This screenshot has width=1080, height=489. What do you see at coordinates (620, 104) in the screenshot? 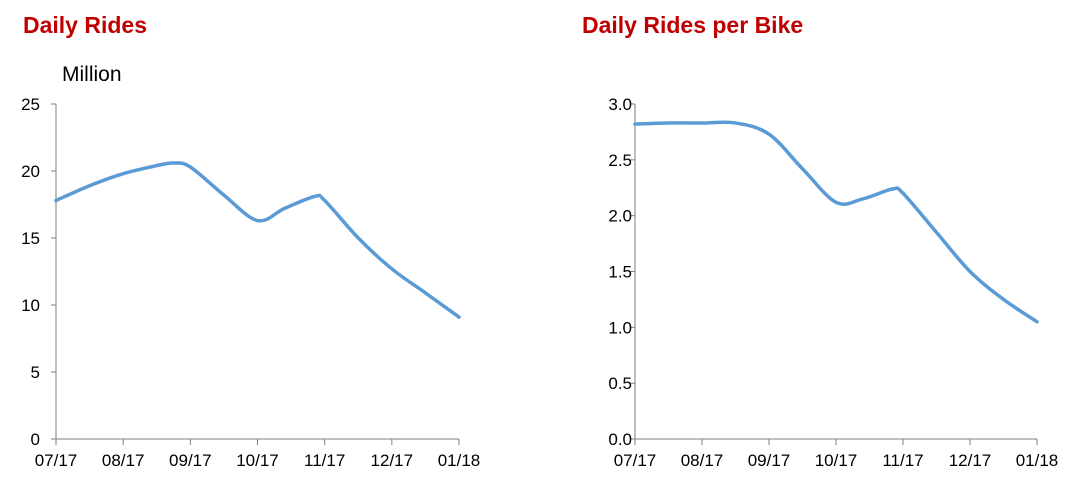
I see `y-tick-label: 3.0` at bounding box center [620, 104].